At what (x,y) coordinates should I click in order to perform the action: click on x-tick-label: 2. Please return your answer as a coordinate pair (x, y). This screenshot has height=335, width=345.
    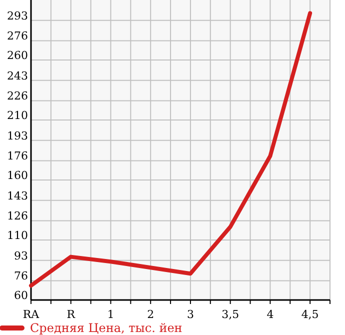
    Looking at the image, I should click on (150, 314).